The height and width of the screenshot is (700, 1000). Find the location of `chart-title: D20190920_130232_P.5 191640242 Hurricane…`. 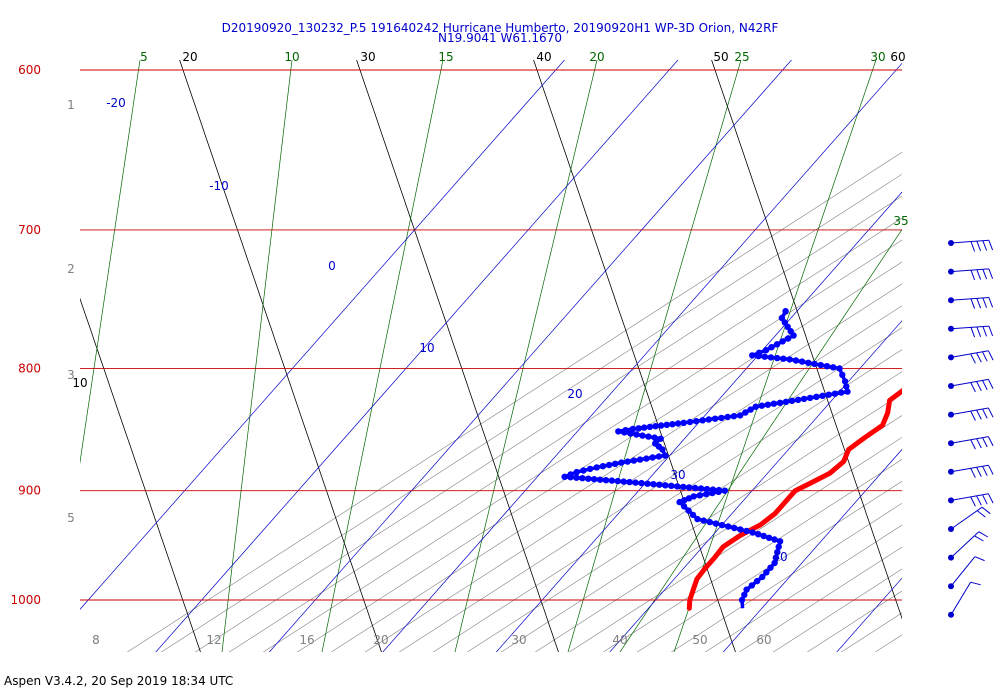

chart-title: D20190920_130232_P.5 191640242 Hurricane… is located at coordinates (500, 28).